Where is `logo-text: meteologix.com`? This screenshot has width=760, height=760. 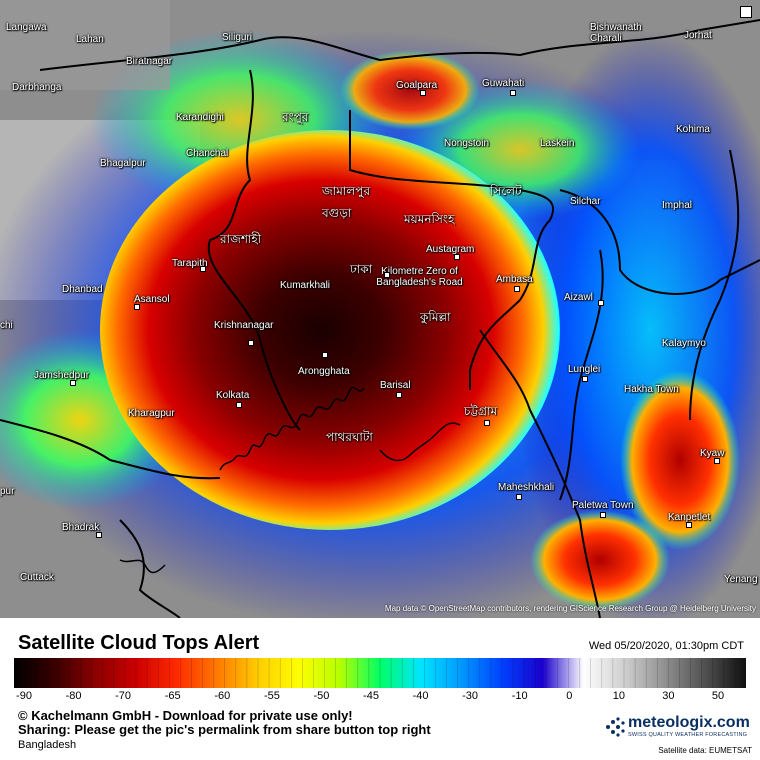
logo-text: meteologix.com is located at coordinates (689, 722).